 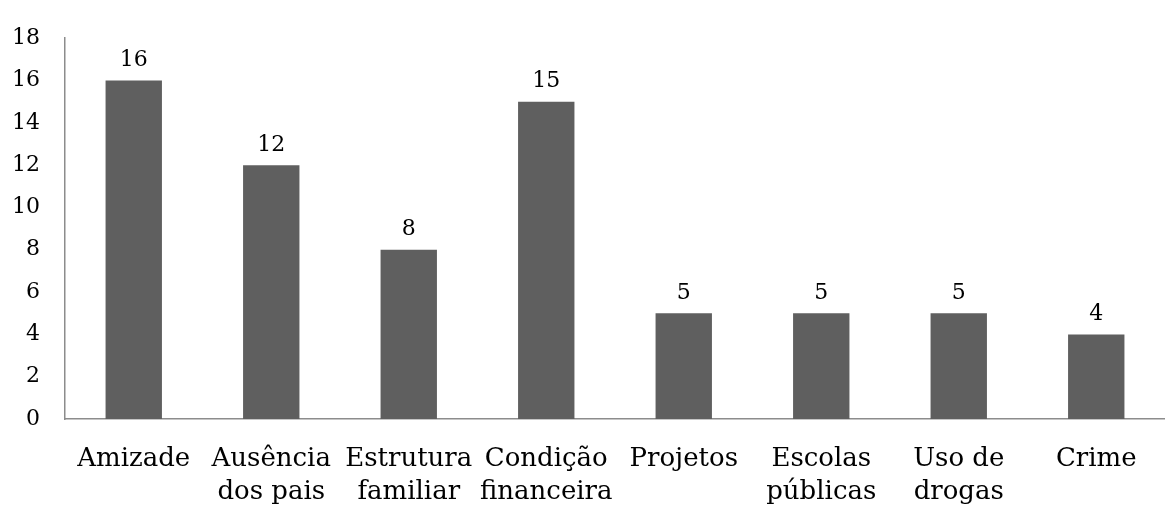 I want to click on y-tick-label: 6, so click(x=33, y=290).